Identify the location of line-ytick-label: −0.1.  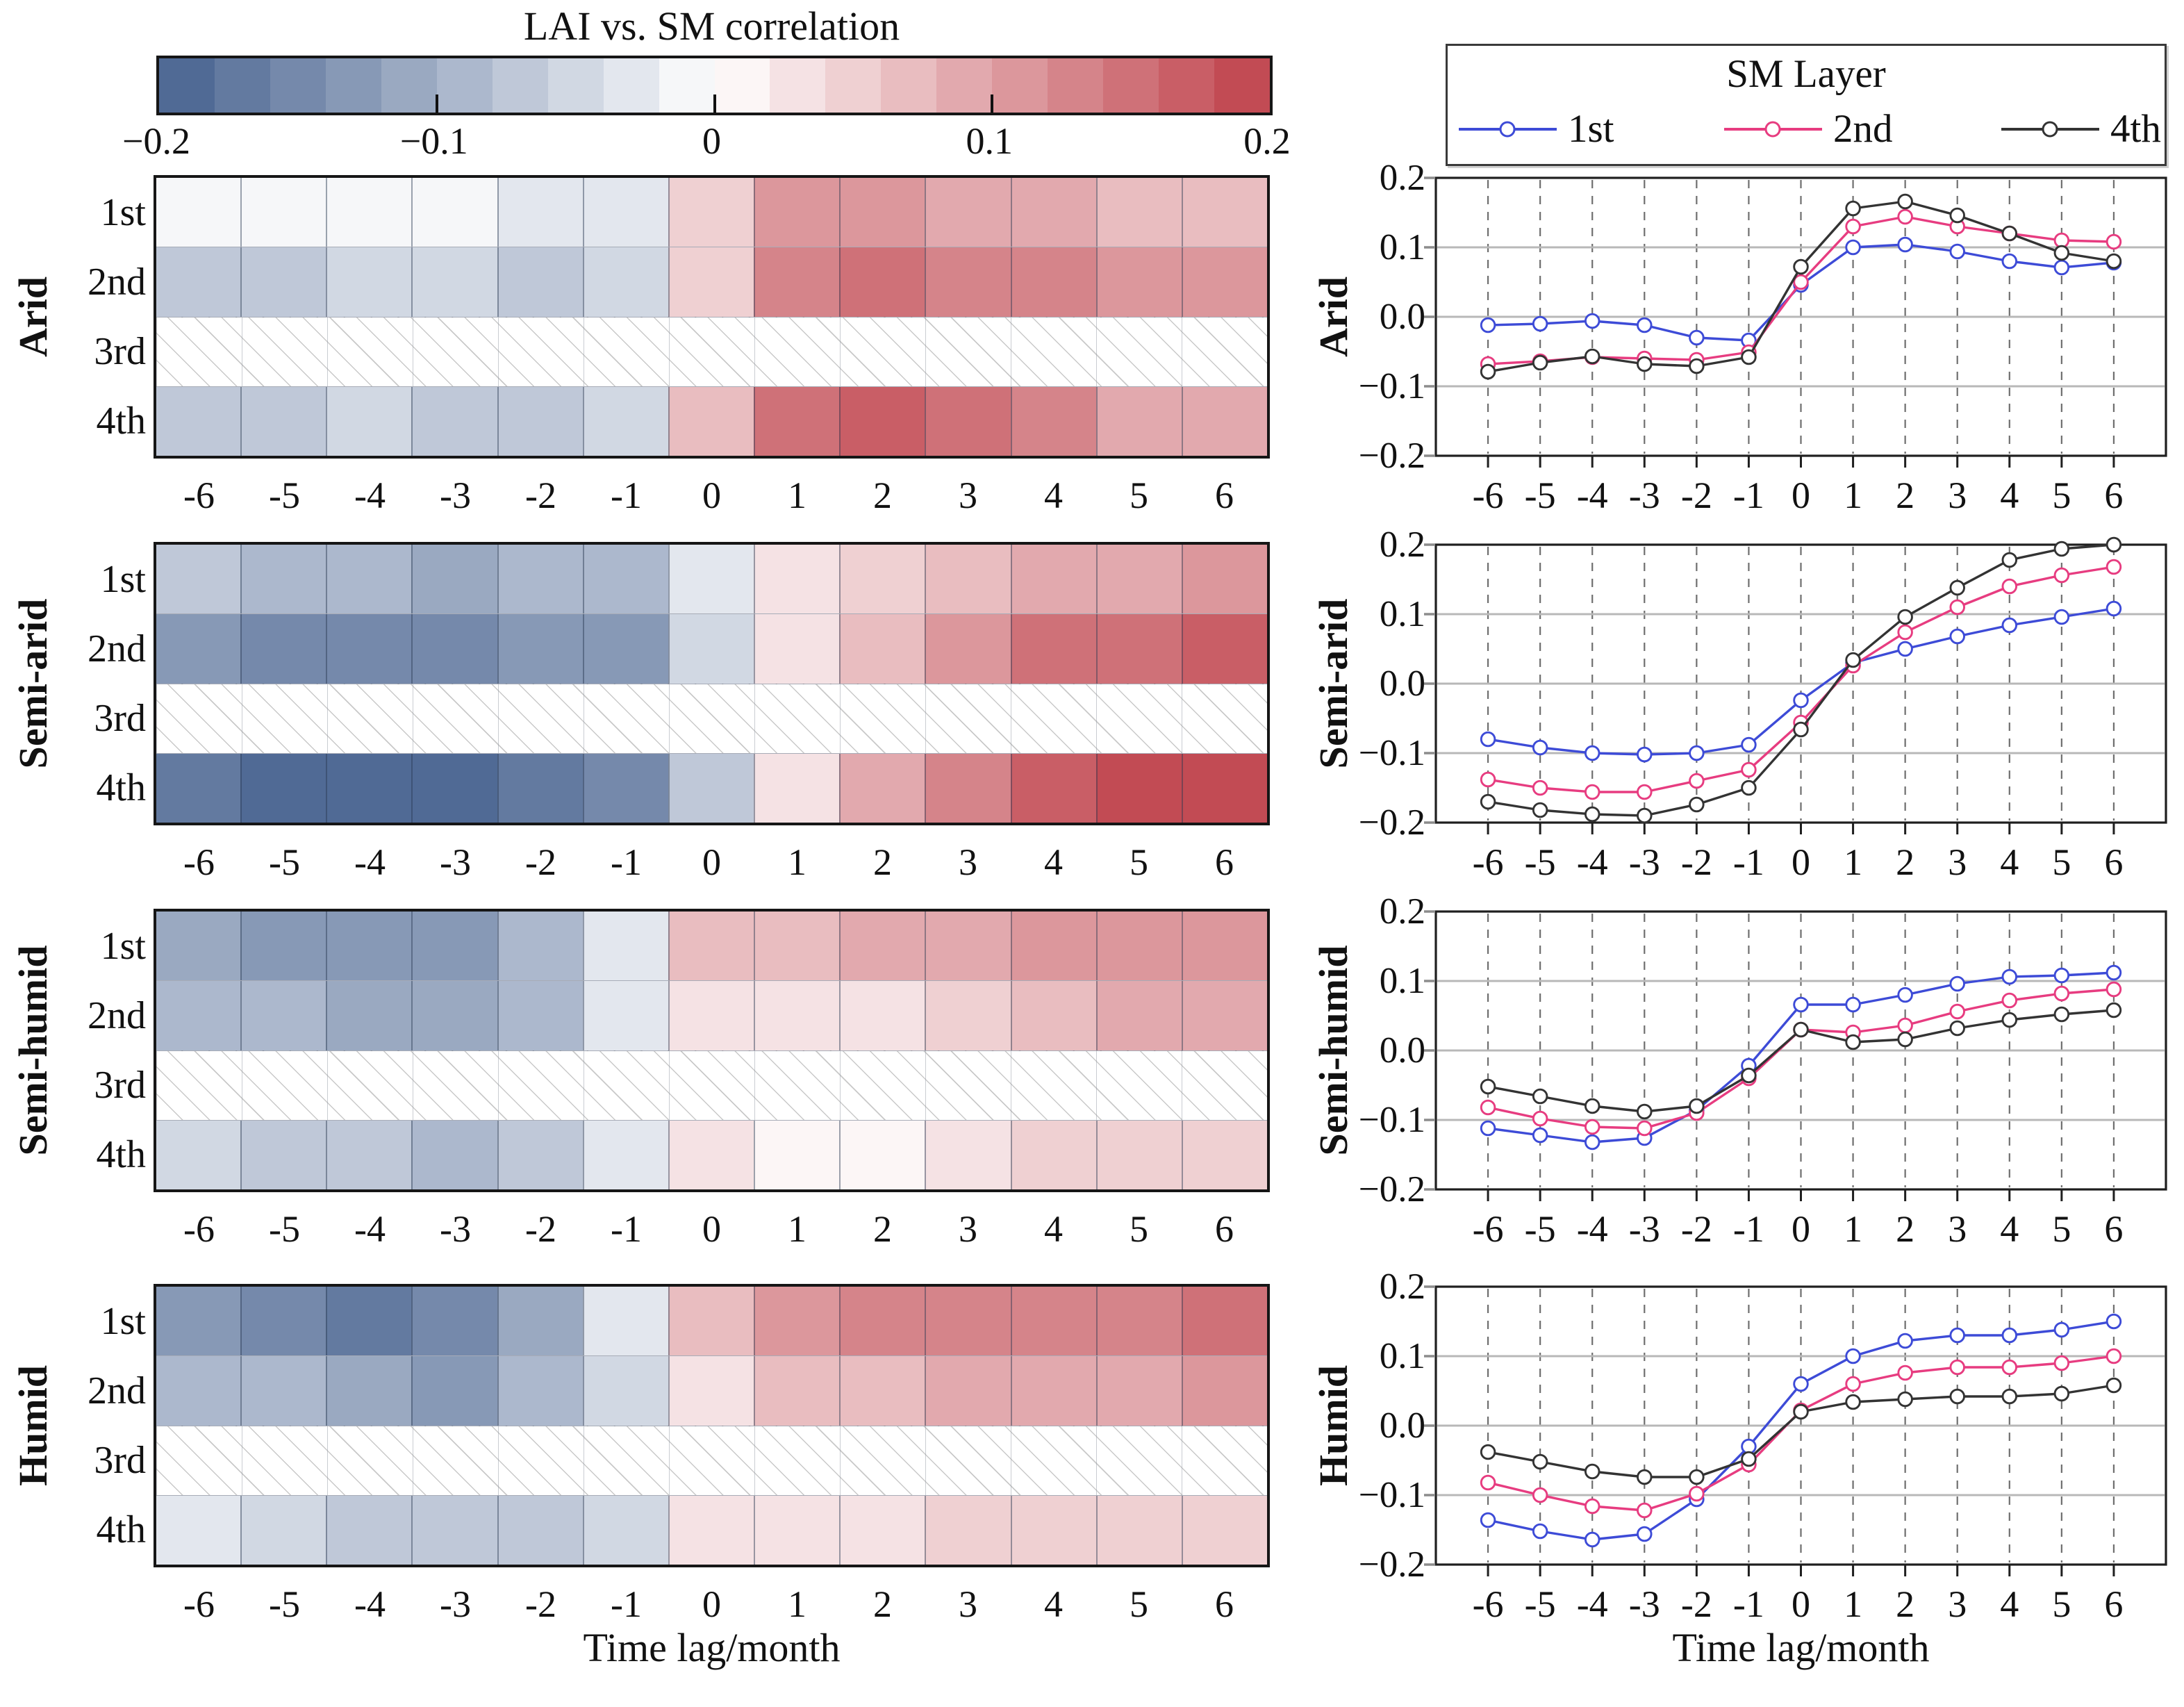
(1391, 1495).